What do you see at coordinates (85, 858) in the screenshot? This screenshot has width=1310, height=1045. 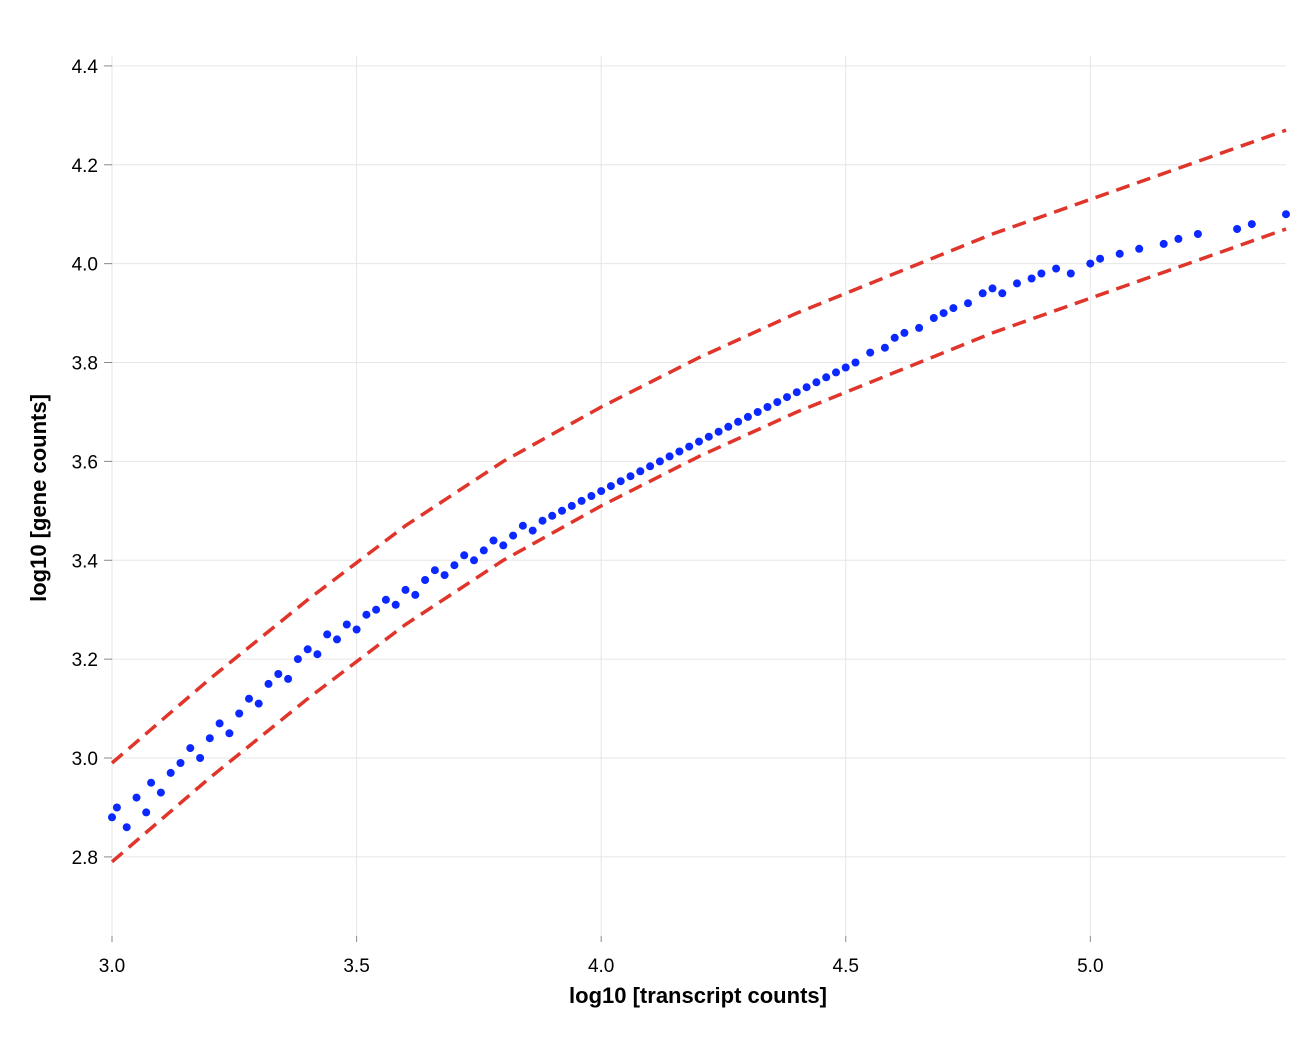 I see `y-tick-label: 2.8` at bounding box center [85, 858].